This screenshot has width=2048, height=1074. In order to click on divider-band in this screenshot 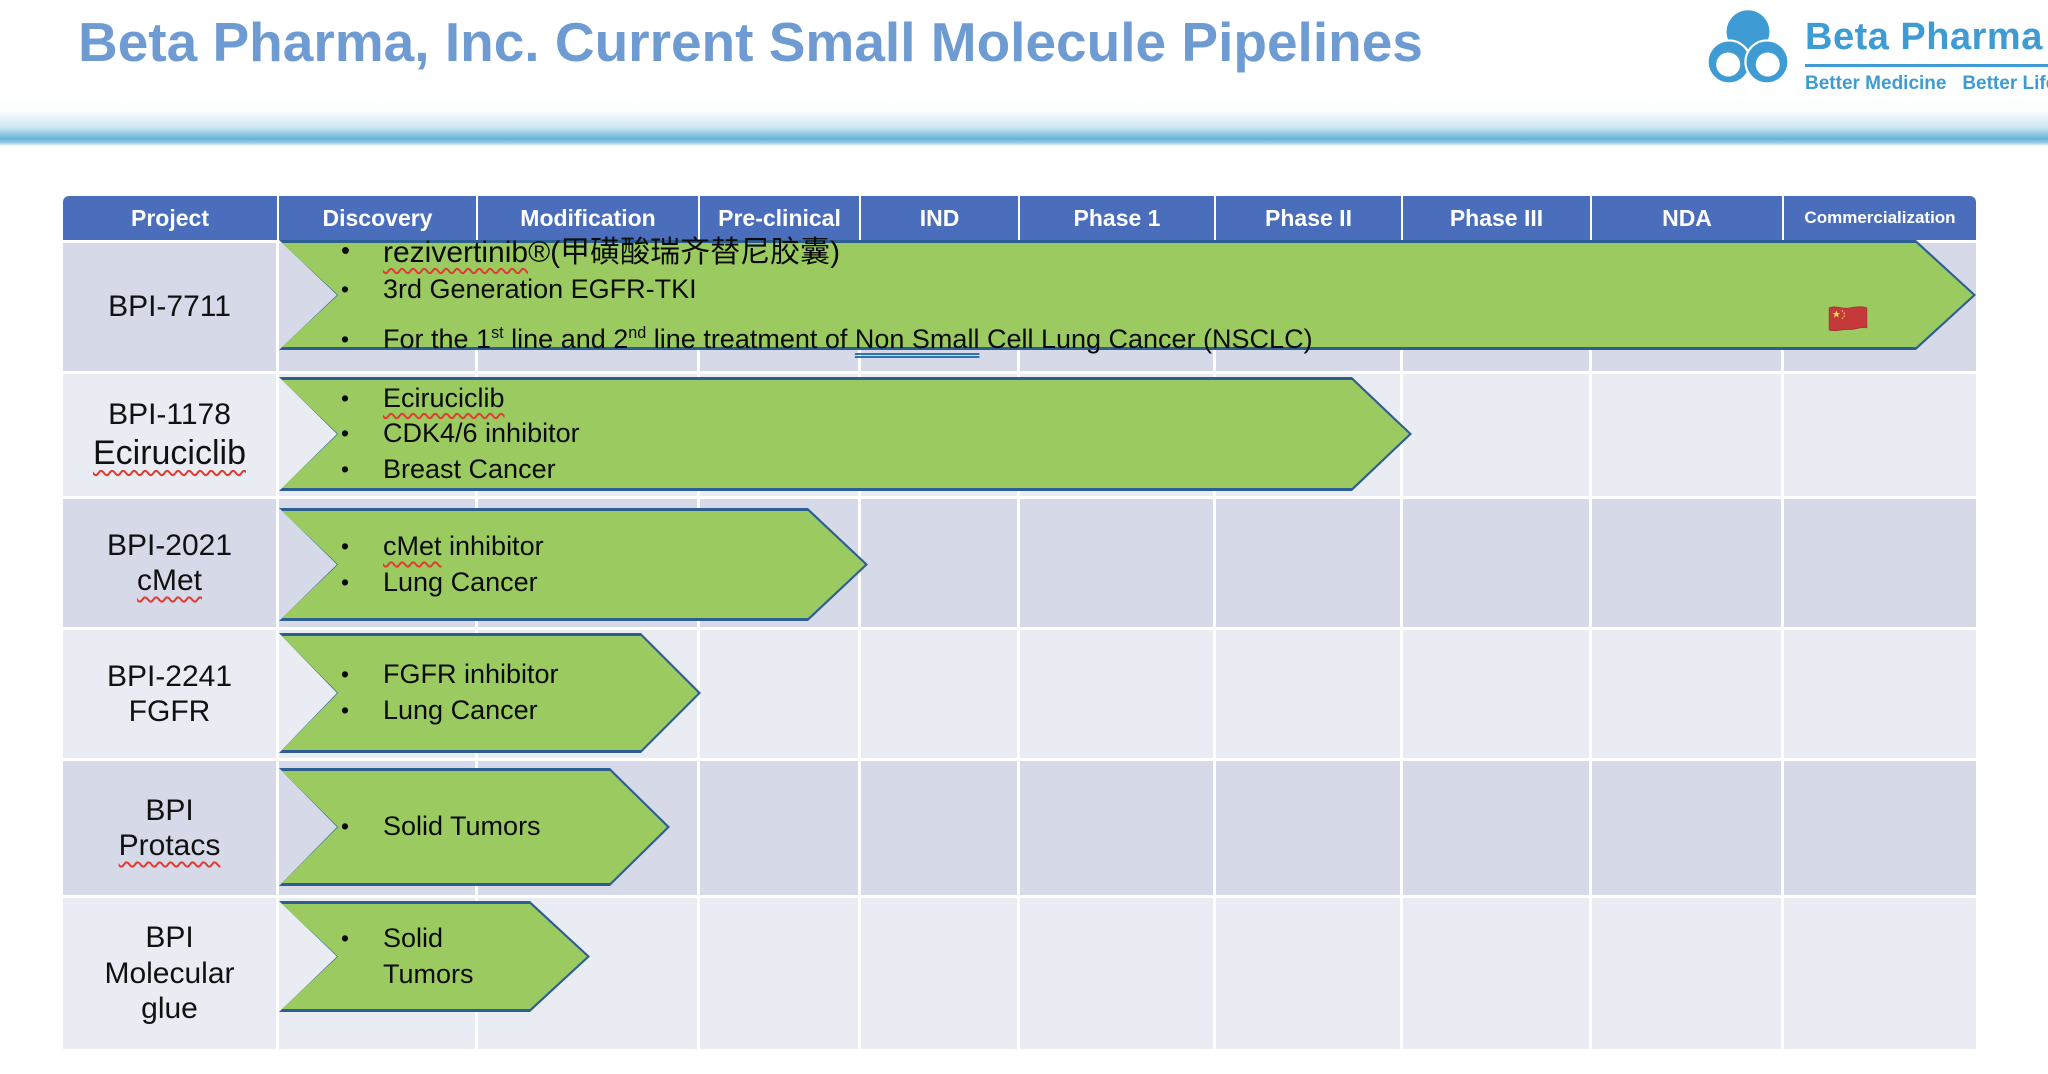, I will do `click(1024, 121)`.